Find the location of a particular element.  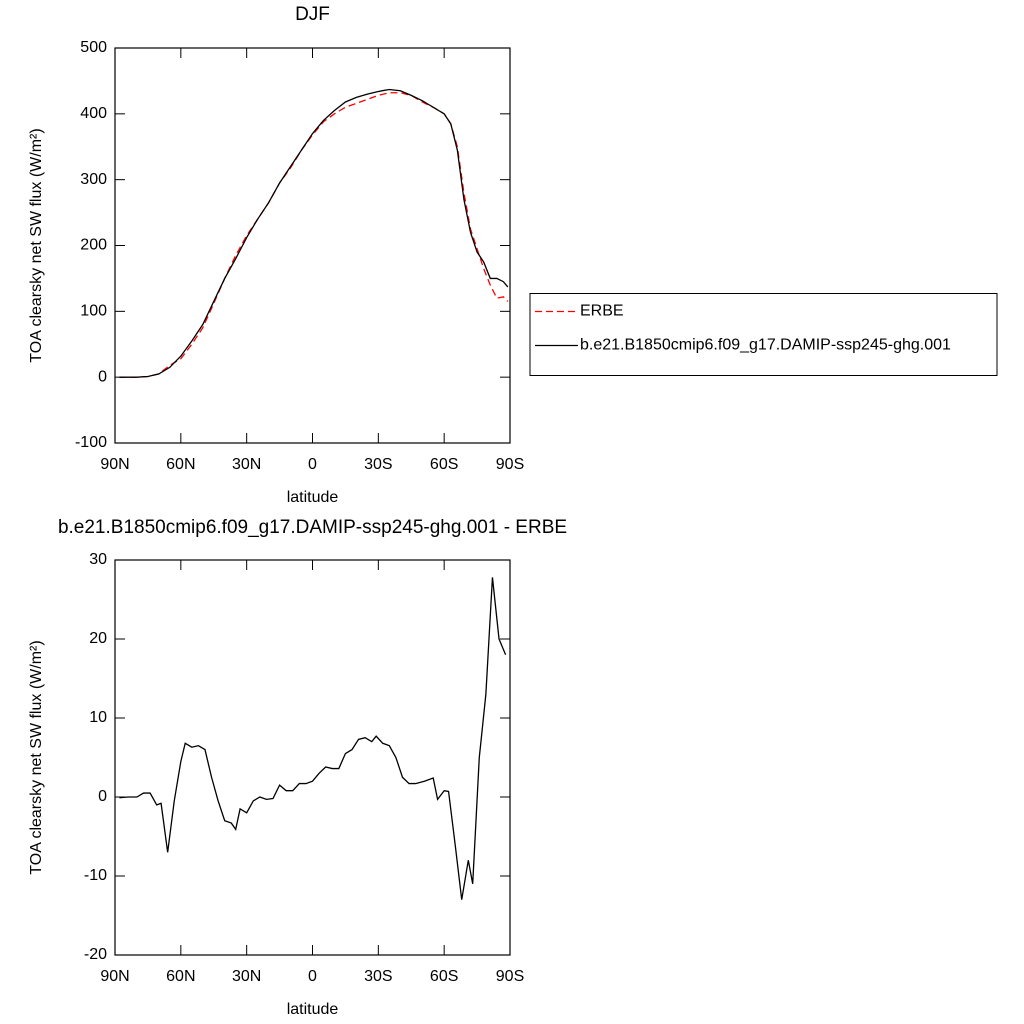

y-tick-label: 10 is located at coordinates (98, 717).